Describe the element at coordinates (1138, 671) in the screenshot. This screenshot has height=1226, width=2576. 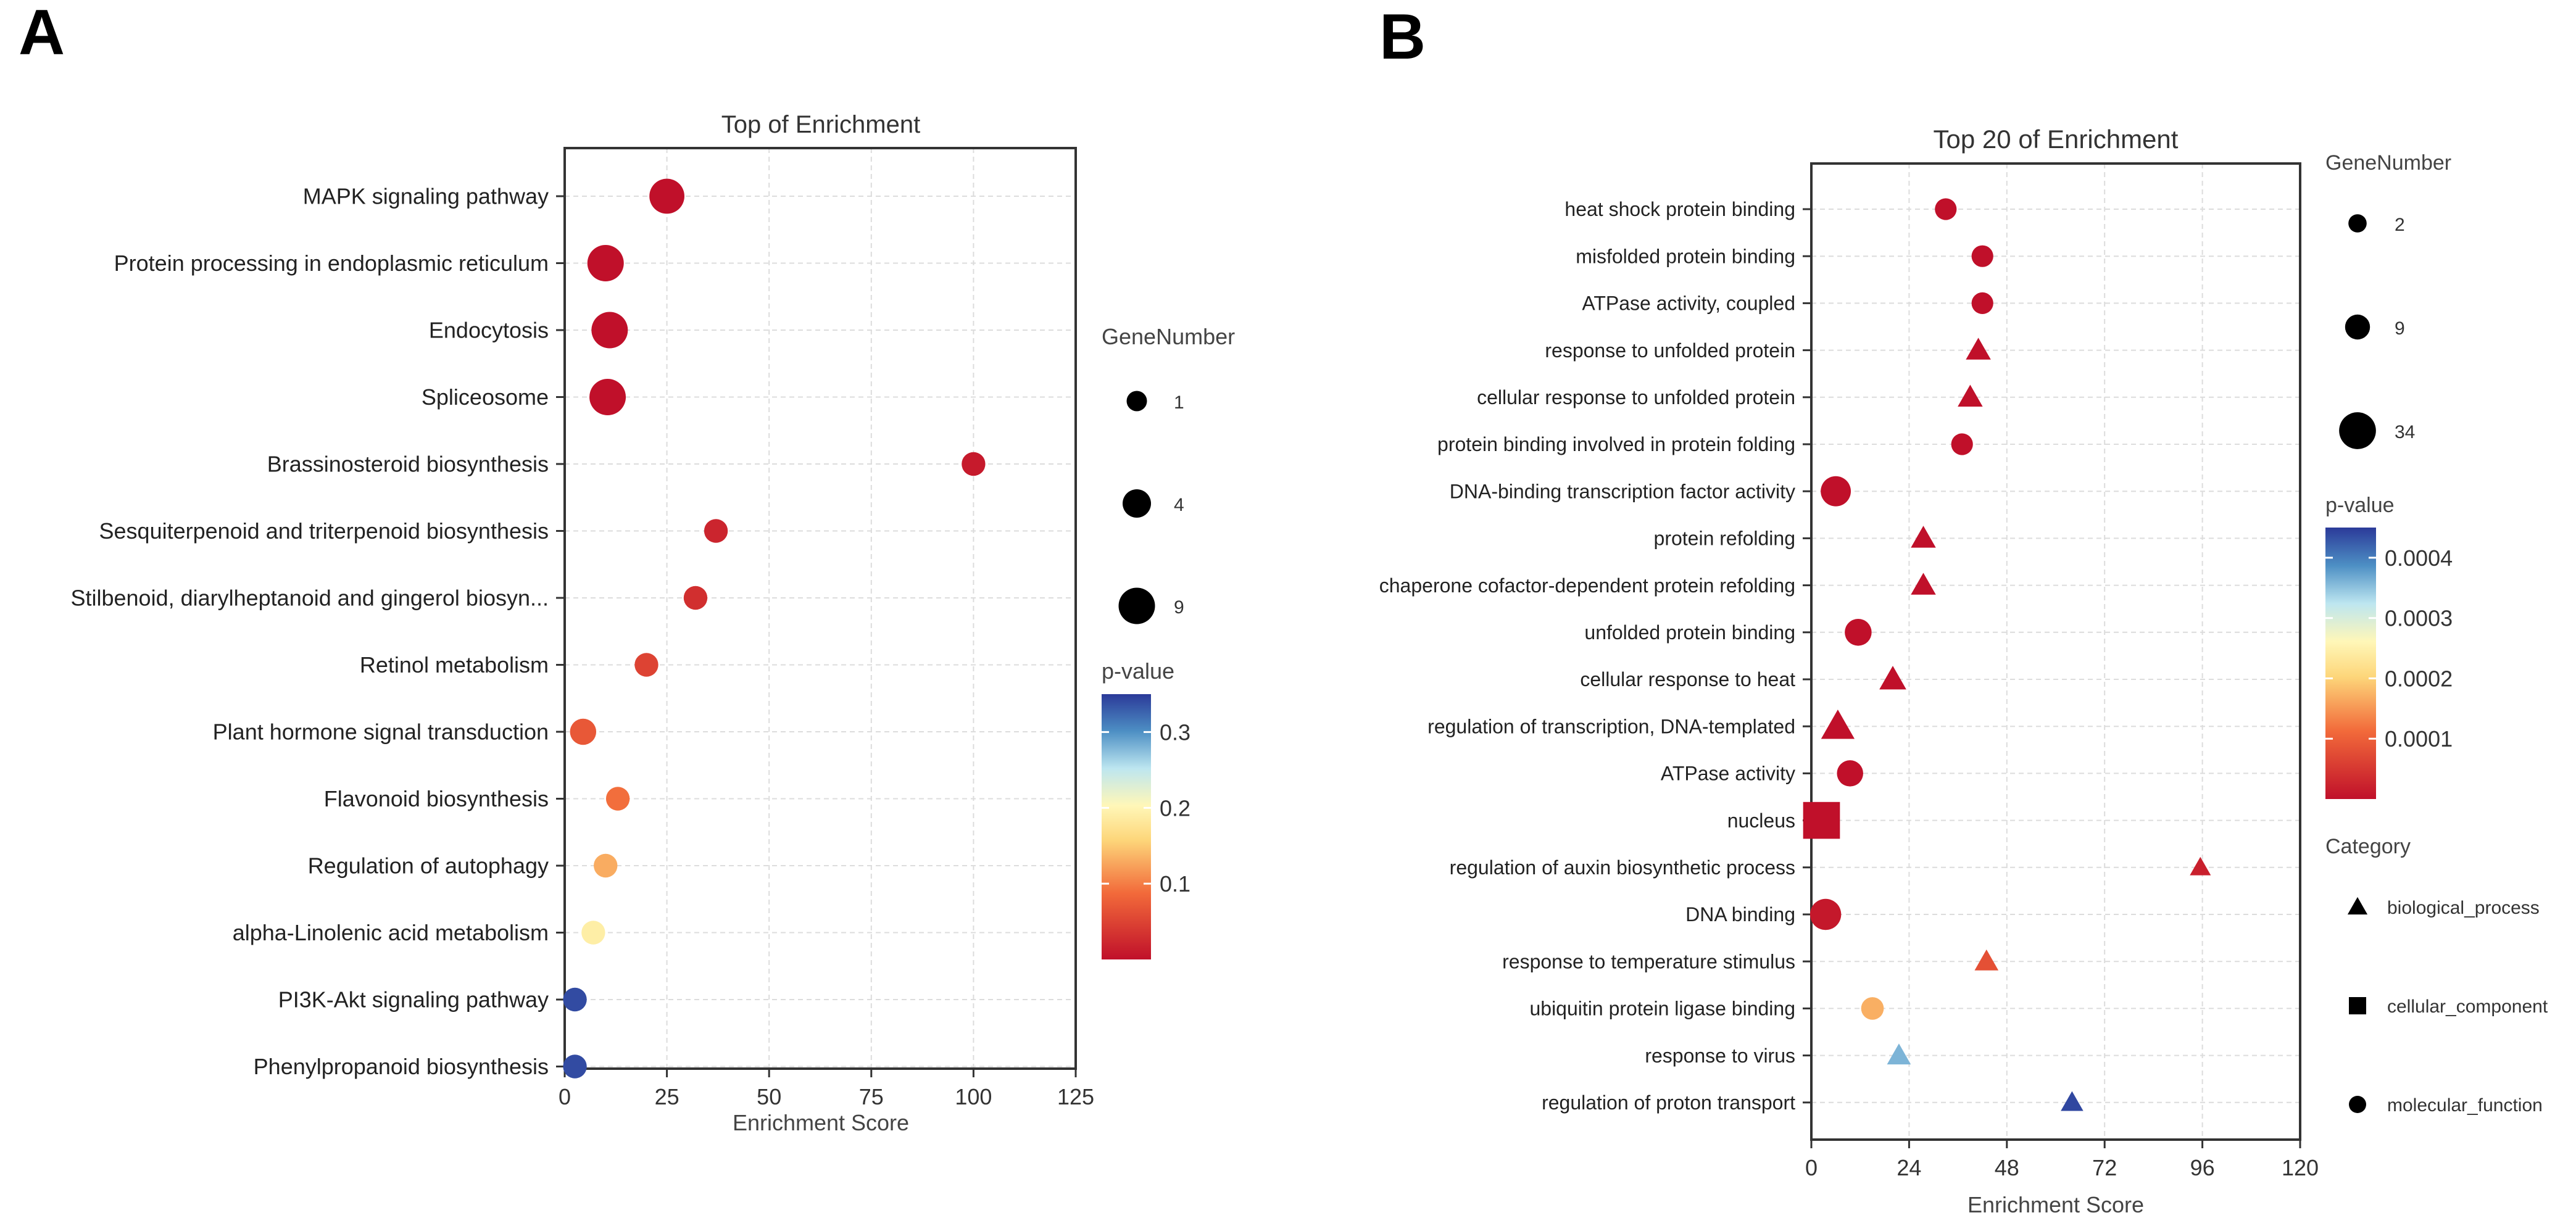
I see `panel-a-color-legend-title: p-value` at that location.